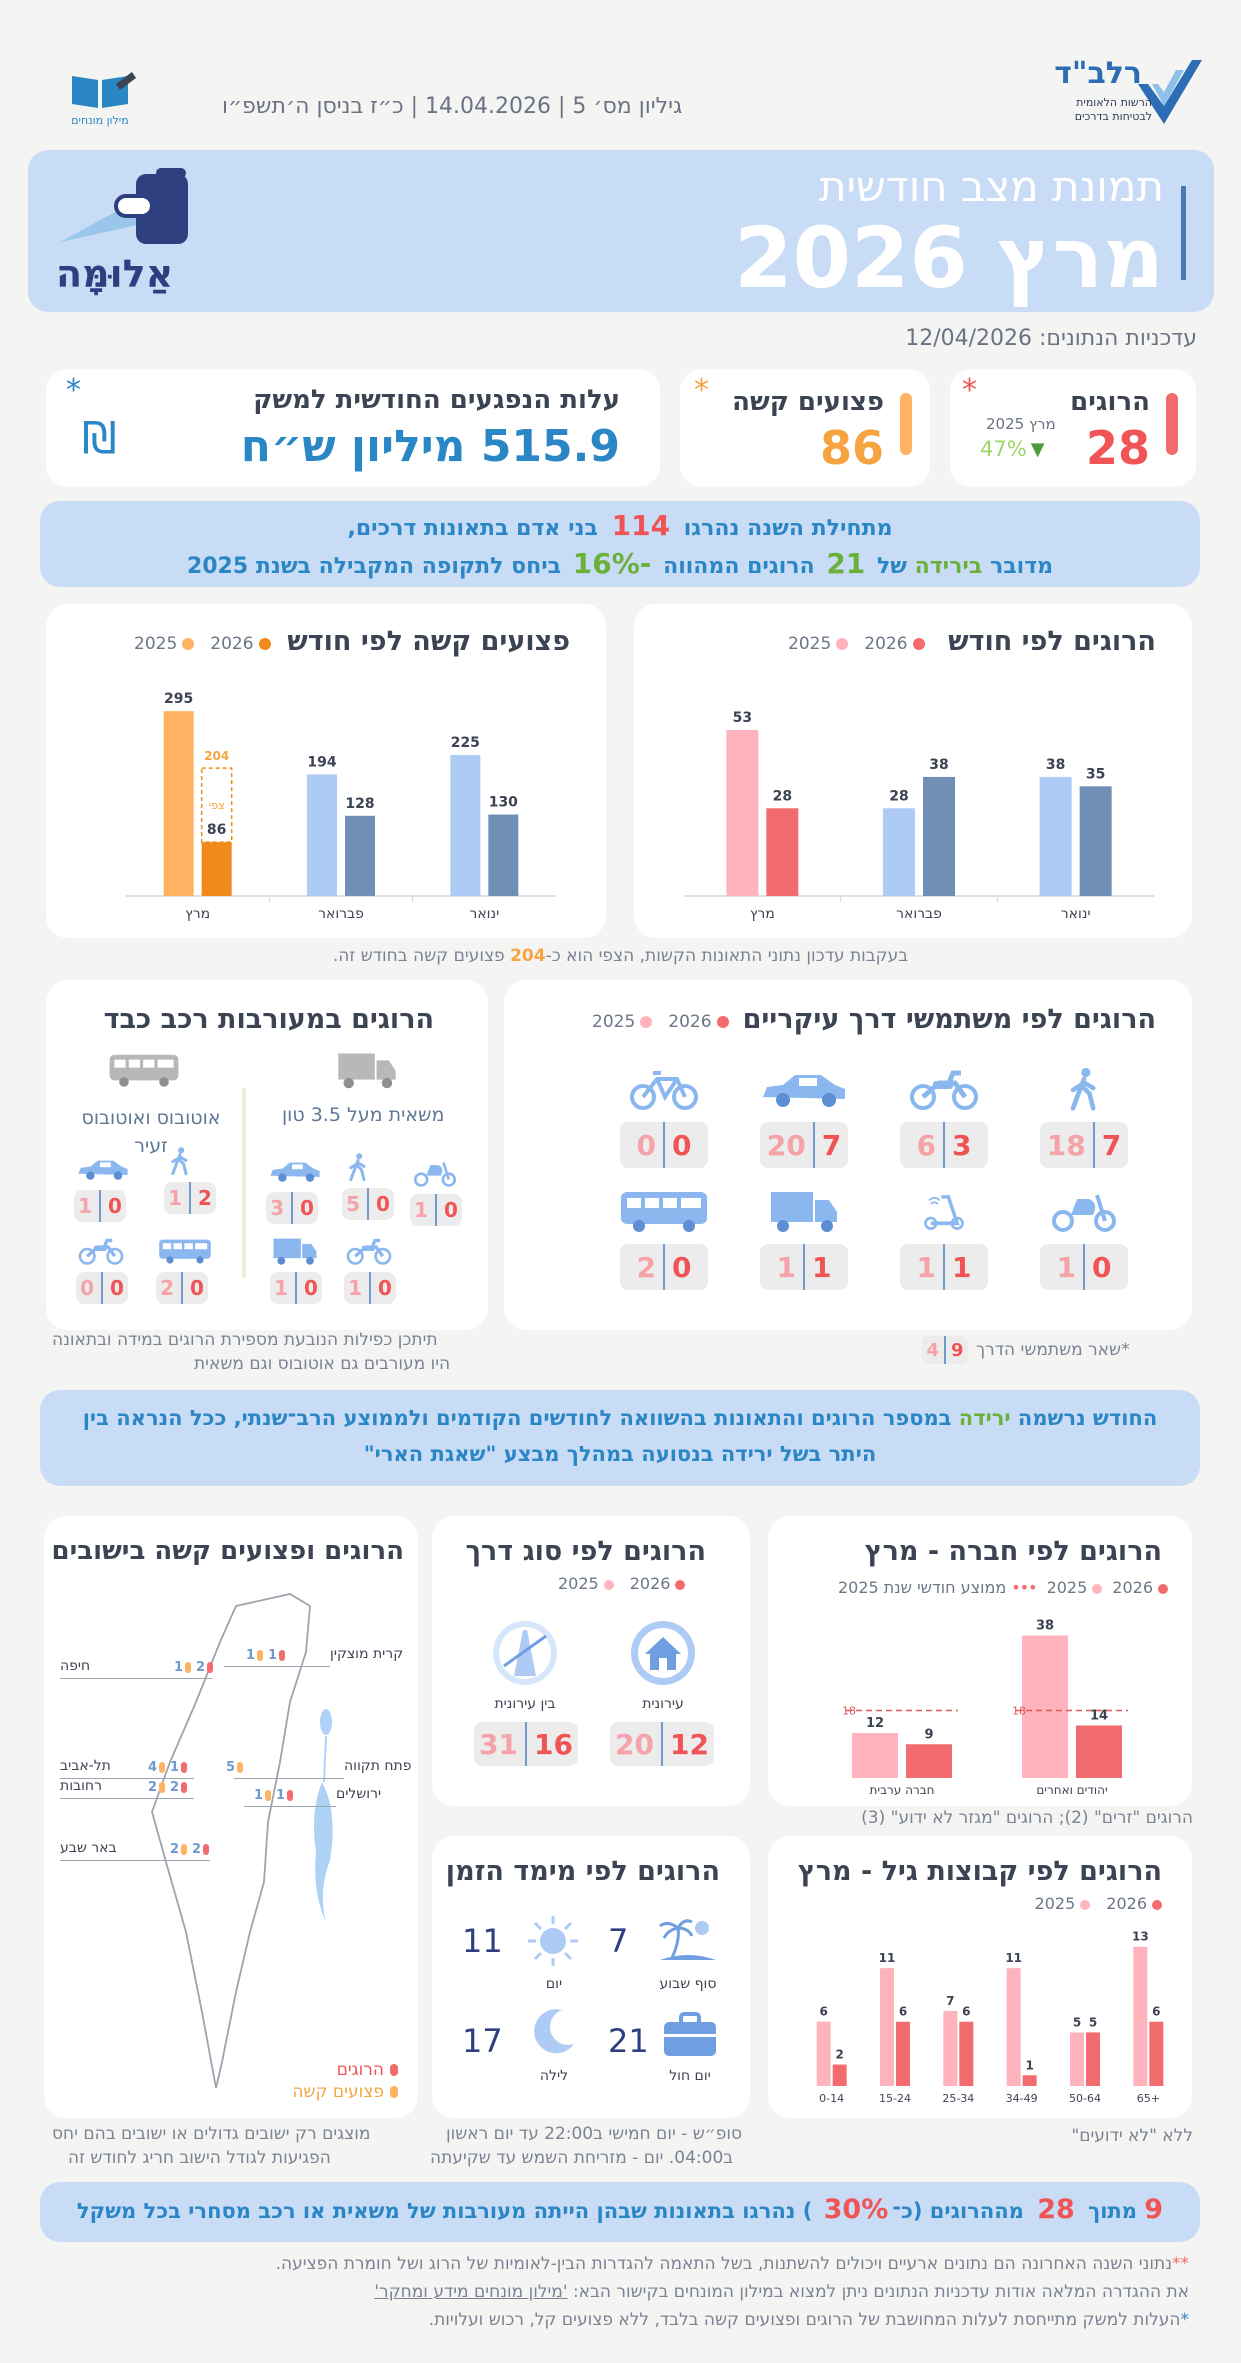 Image resolution: width=1241 pixels, height=2363 pixels. I want to click on category-label-1: ינואר, so click(1076, 914).